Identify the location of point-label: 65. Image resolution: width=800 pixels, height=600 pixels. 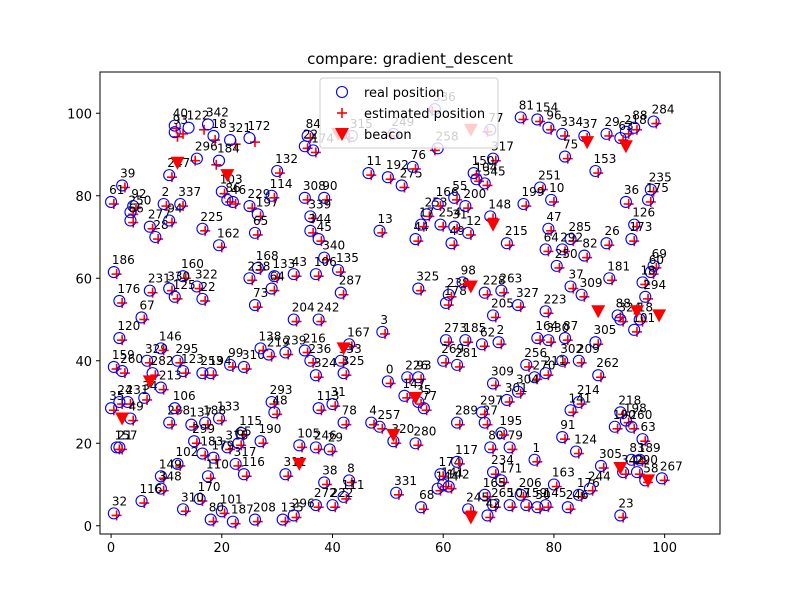
(260, 221).